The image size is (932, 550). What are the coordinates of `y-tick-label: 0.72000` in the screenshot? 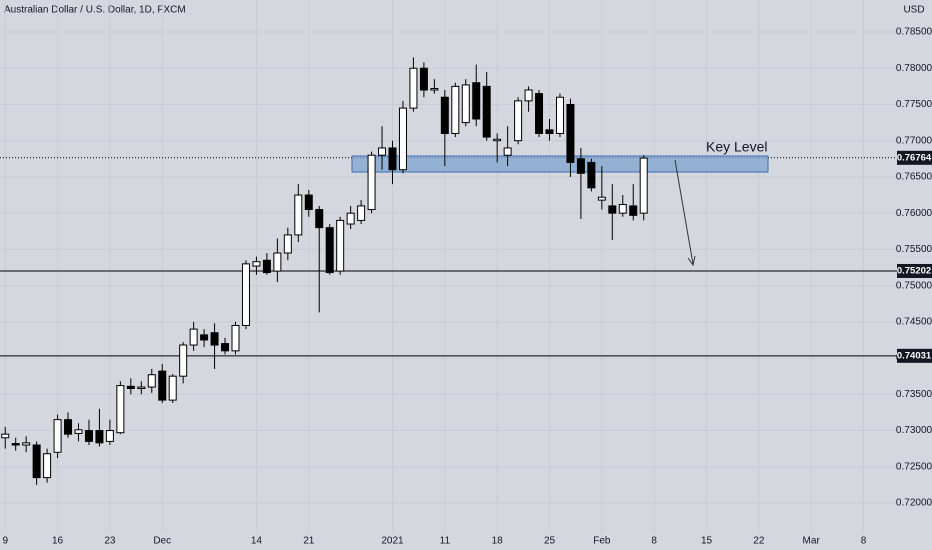 It's located at (914, 503).